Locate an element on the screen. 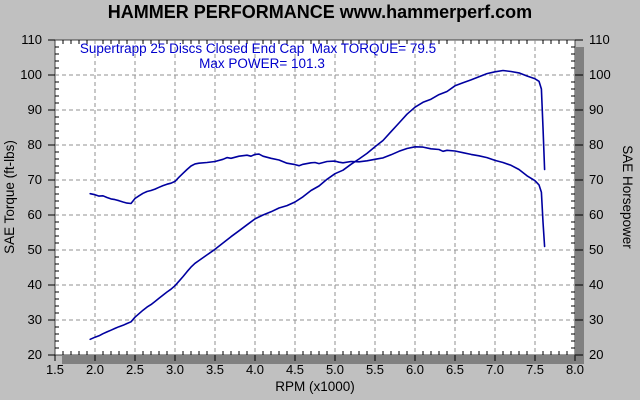 The height and width of the screenshot is (400, 640). y-tick-label-left: 70 is located at coordinates (35, 179).